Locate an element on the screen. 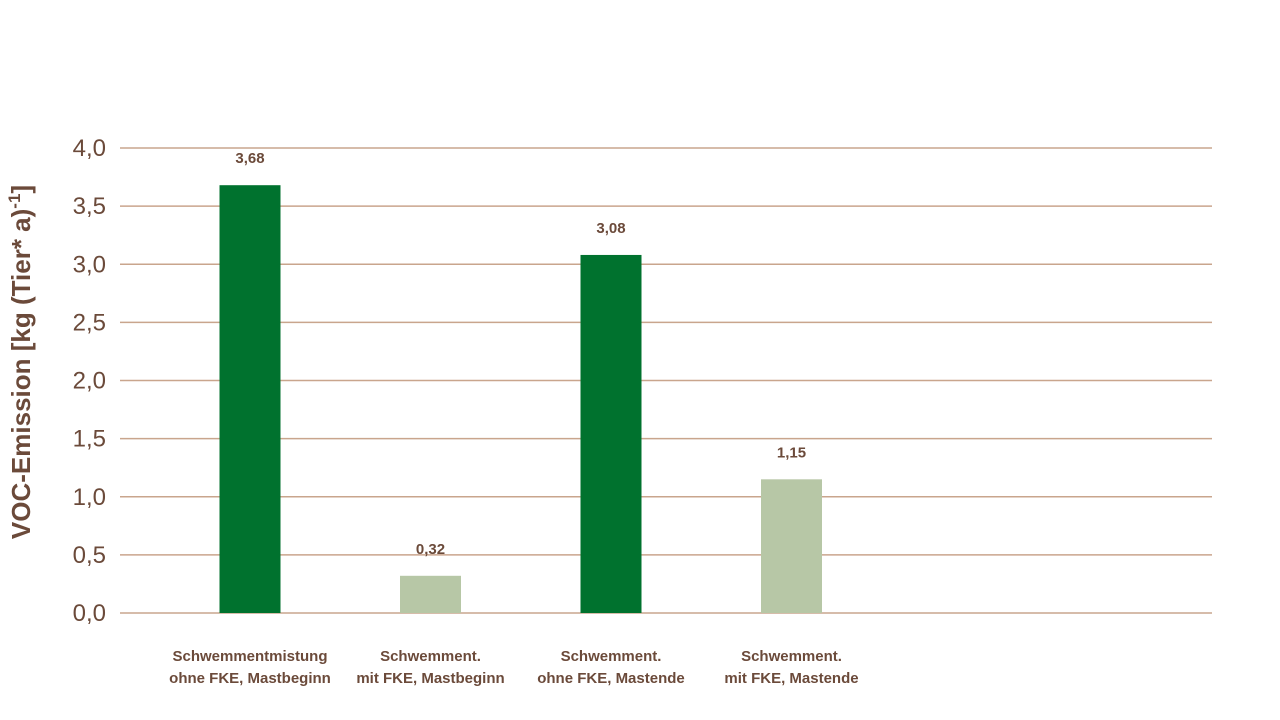  category-label-line: mit FKE, Mastbeginn is located at coordinates (430, 678).